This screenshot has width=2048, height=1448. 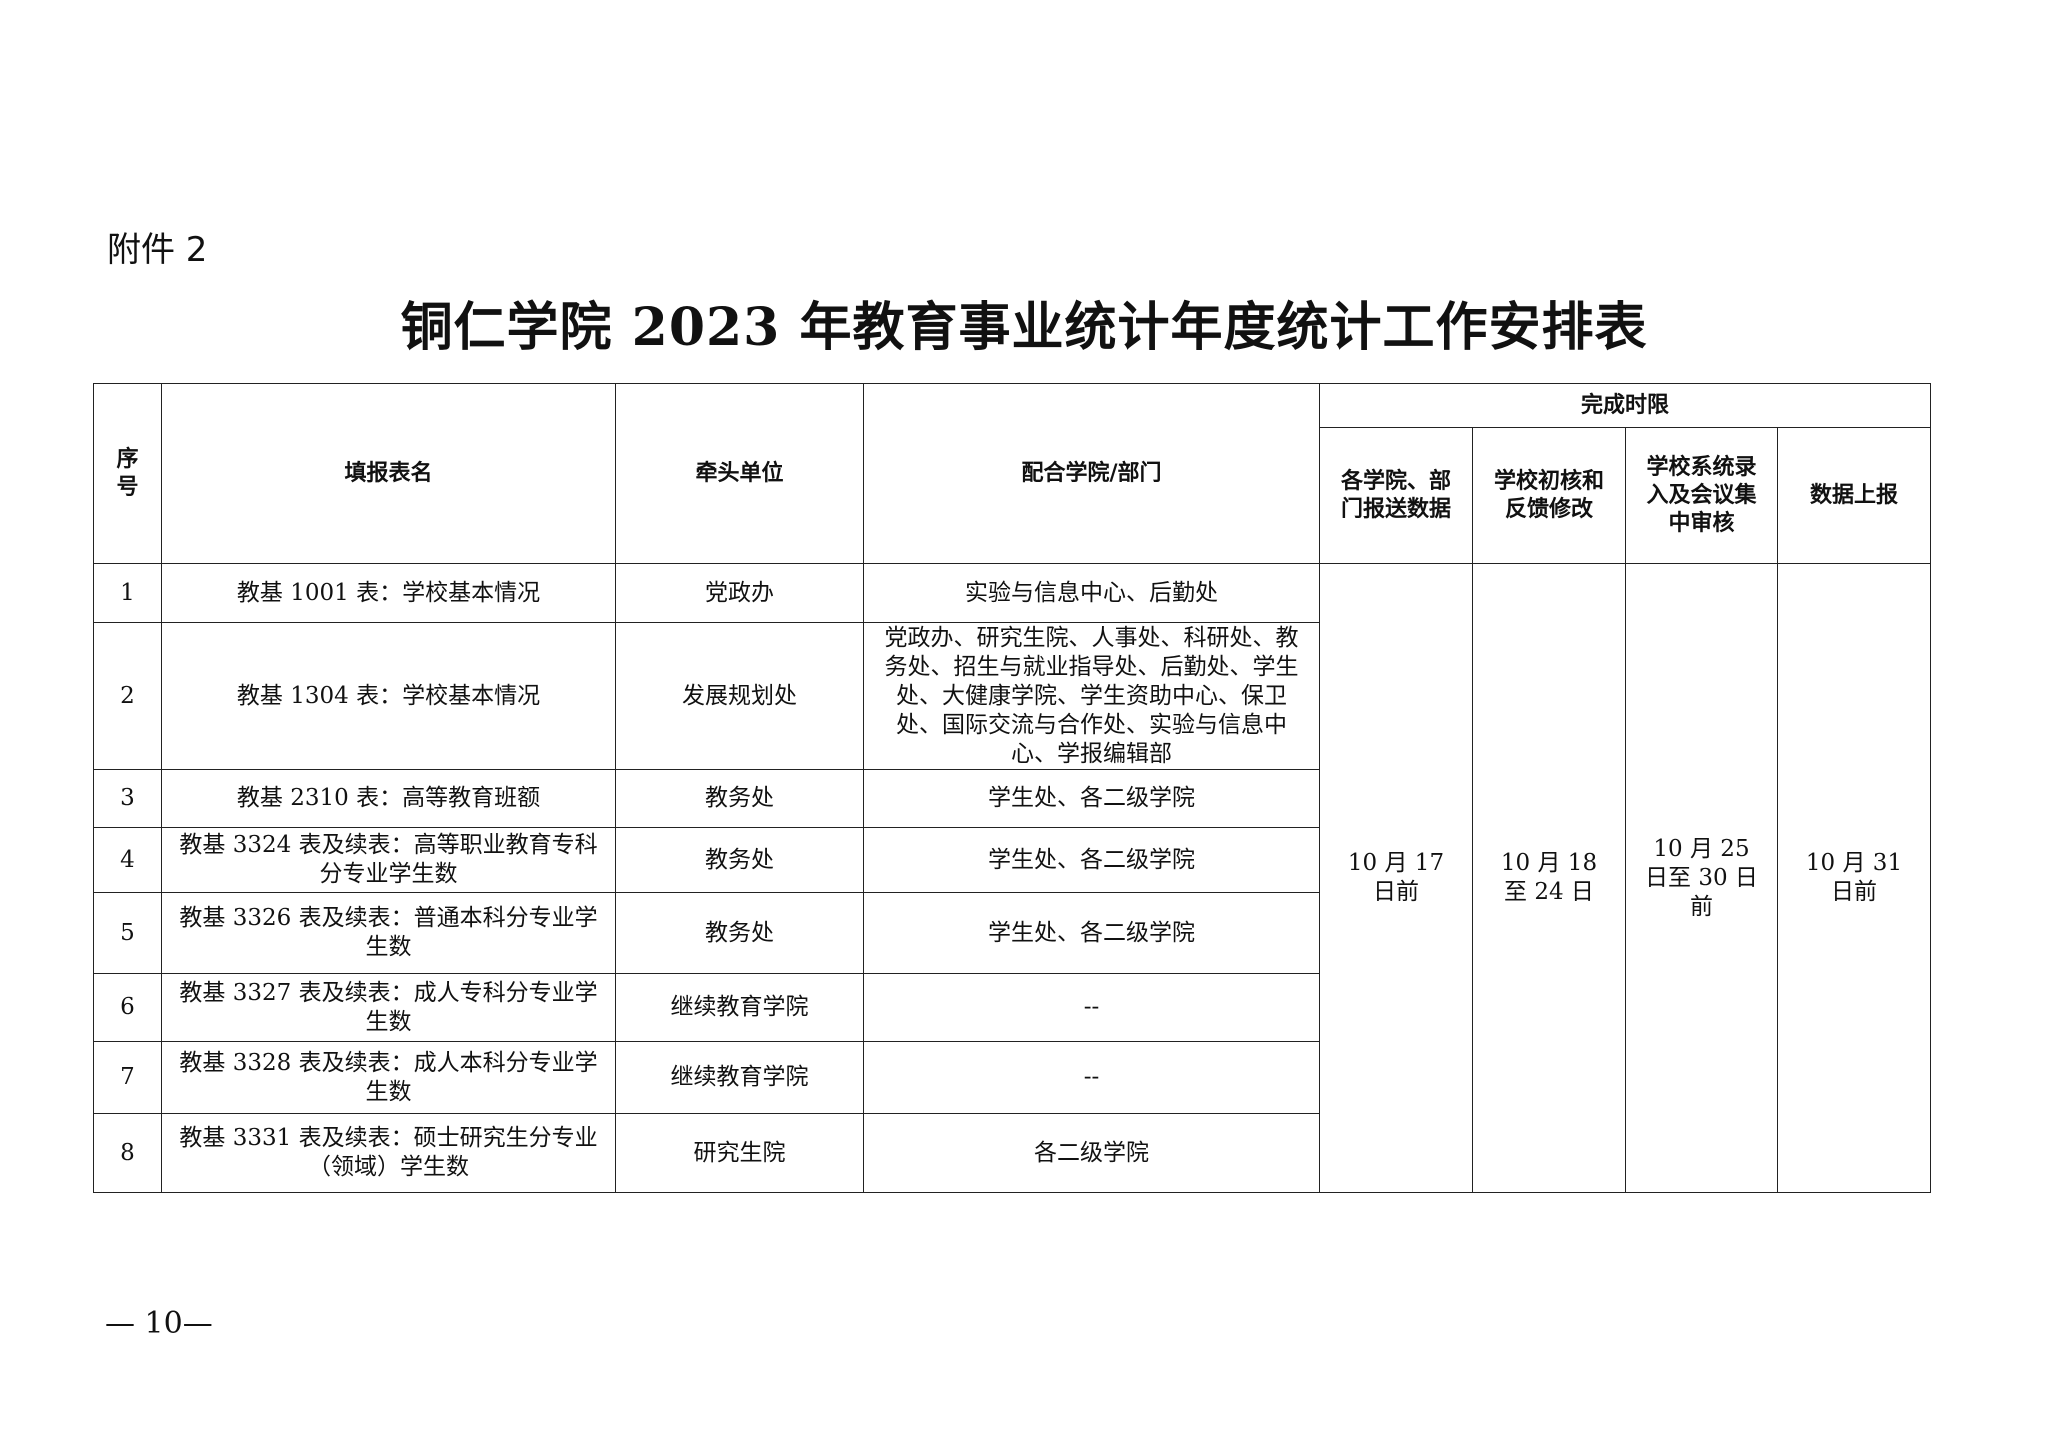 What do you see at coordinates (388, 860) in the screenshot?
I see `cell-form: 教基 3324 表及续表：高等职业教育专科分专业学生数` at bounding box center [388, 860].